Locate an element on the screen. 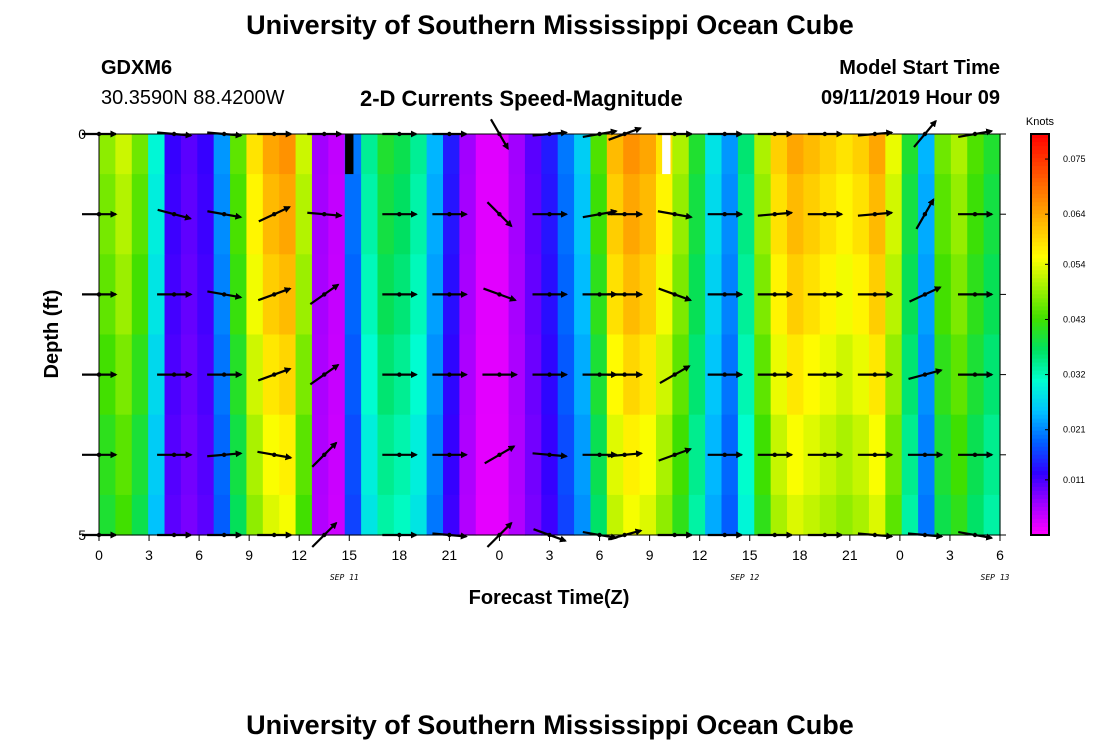  model-start-label: Model Start Time is located at coordinates (919, 68).